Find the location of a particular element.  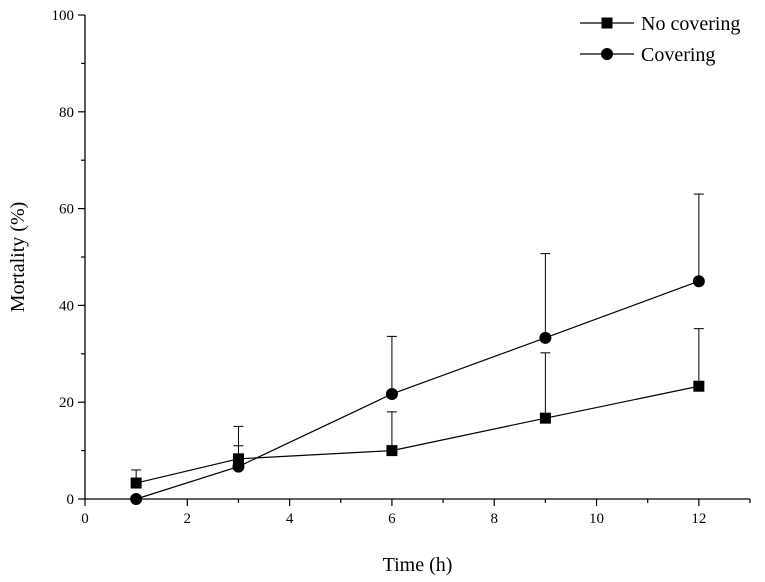

series-line is located at coordinates (417, 434).